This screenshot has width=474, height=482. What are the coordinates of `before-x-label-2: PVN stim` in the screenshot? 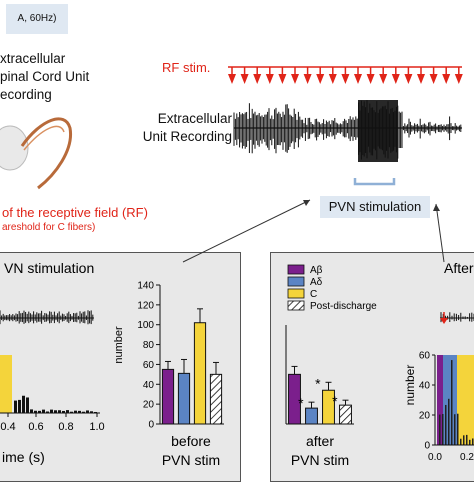 It's located at (191, 460).